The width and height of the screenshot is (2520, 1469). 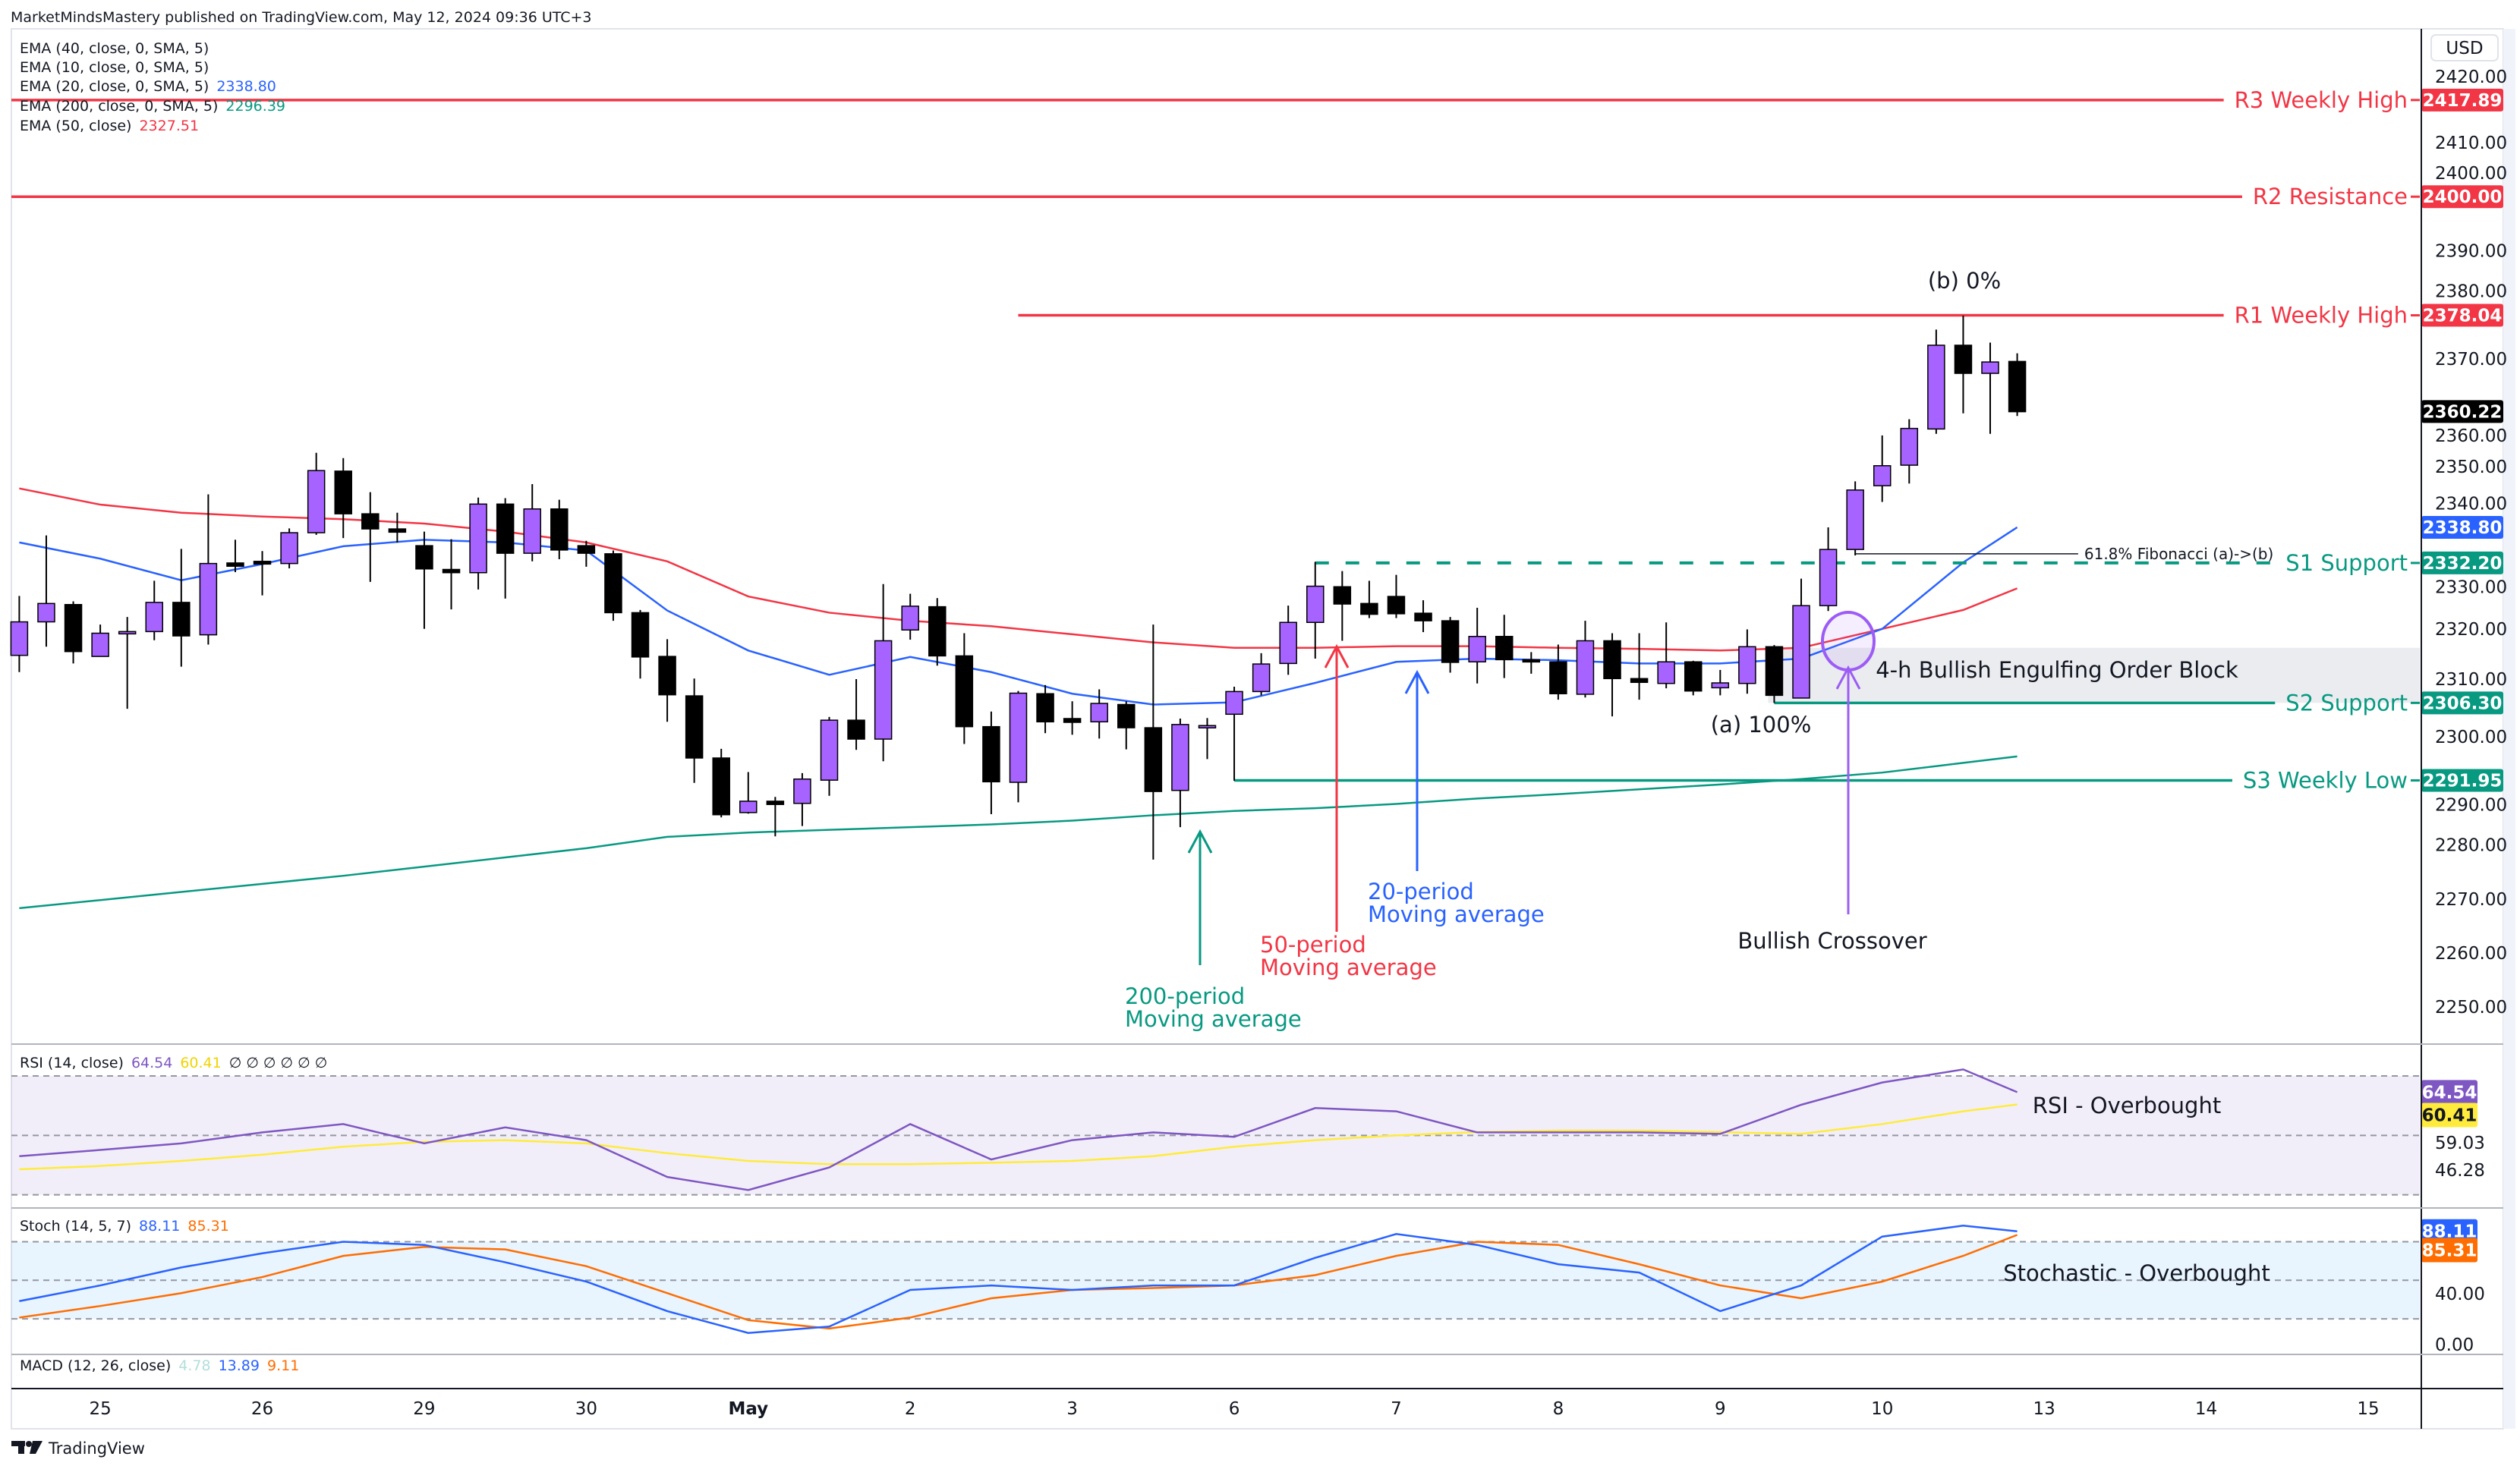 I want to click on price-badge, so click(x=2462, y=100).